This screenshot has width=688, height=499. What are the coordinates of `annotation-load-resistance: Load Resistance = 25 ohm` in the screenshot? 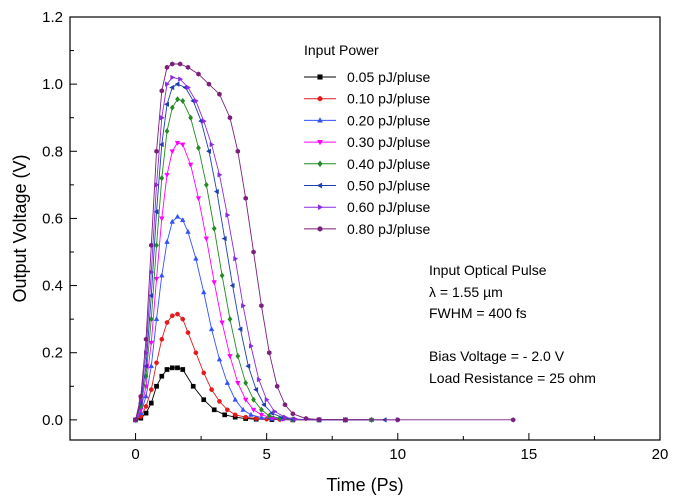 It's located at (512, 378).